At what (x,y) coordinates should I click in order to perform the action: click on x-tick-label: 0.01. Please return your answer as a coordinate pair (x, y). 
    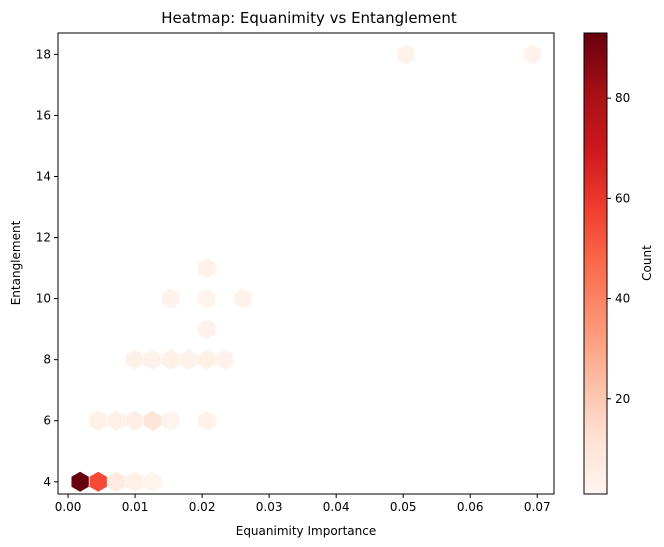
    Looking at the image, I should click on (135, 507).